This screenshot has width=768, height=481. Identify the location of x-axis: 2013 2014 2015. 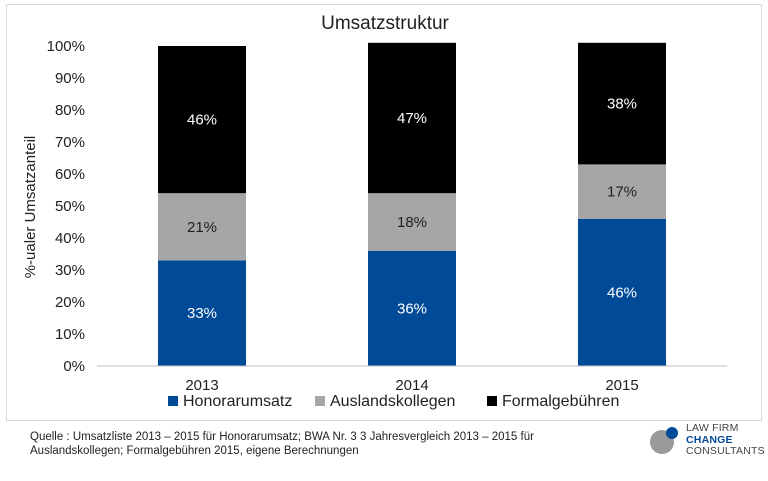
(412, 379).